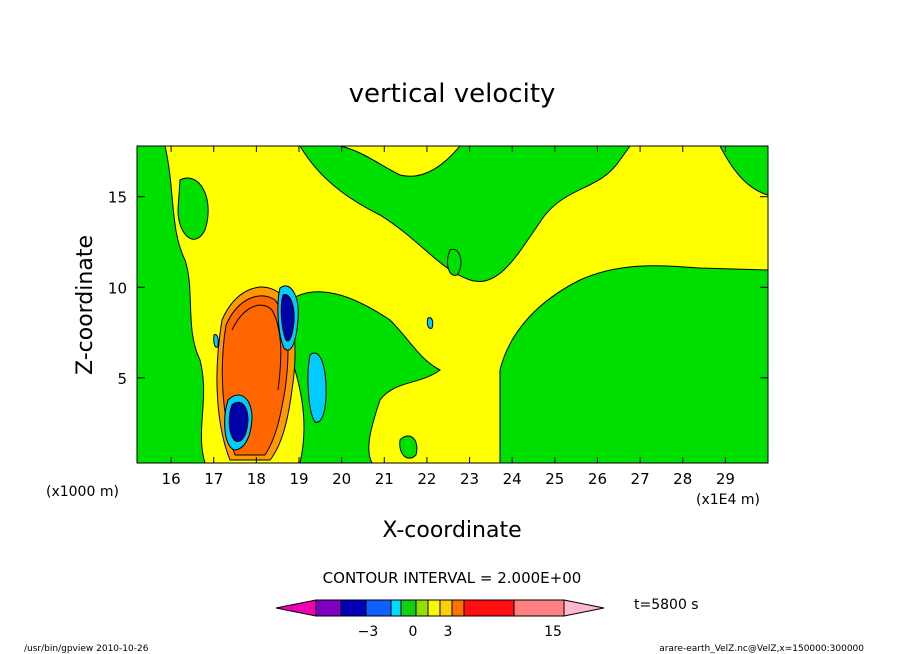 The height and width of the screenshot is (654, 904). I want to click on chart-title: vertical velocity, so click(452, 94).